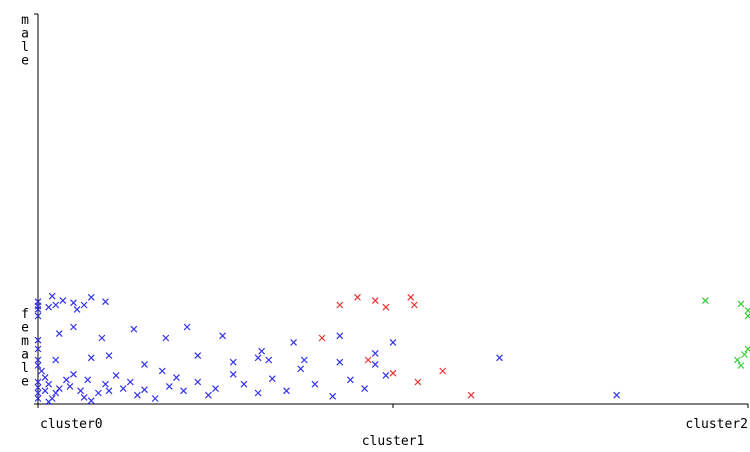 The width and height of the screenshot is (750, 452). Describe the element at coordinates (25, 201) in the screenshot. I see `y-tick-labels: f e m a l e m a l e` at that location.